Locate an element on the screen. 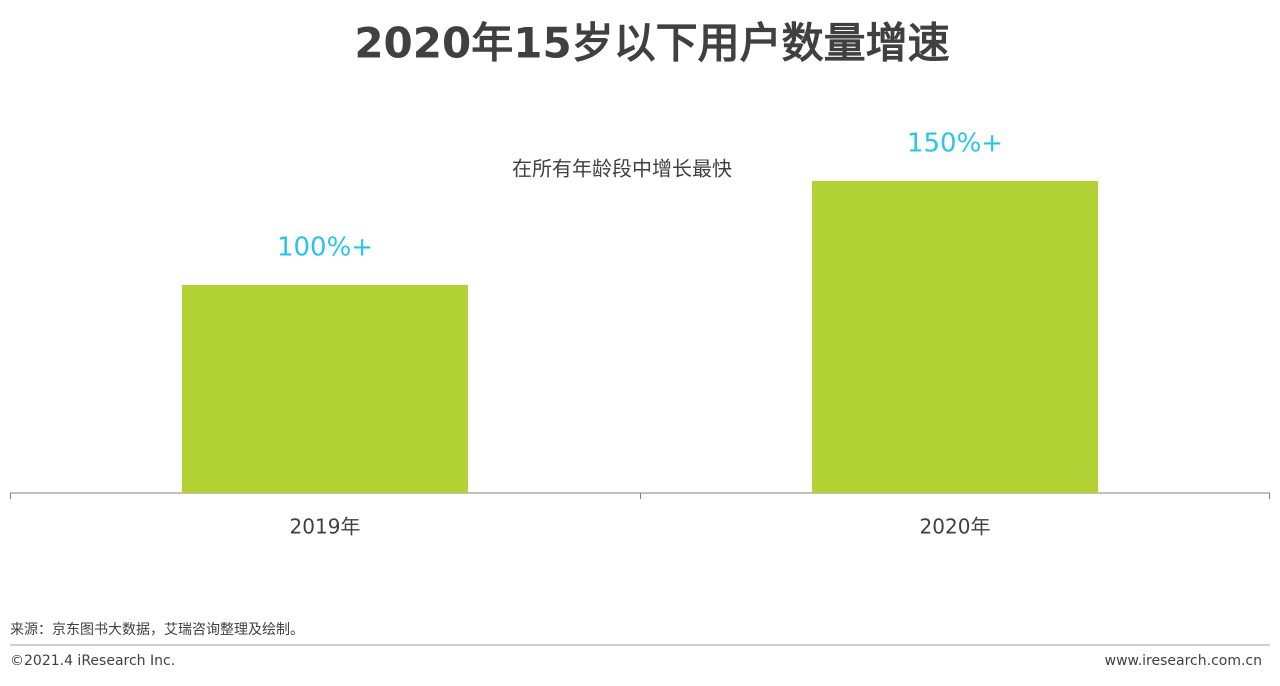 The height and width of the screenshot is (686, 1280). source-note: 来源：京东图书大数据，艾瑞咨询整理及绘制。 is located at coordinates (157, 630).